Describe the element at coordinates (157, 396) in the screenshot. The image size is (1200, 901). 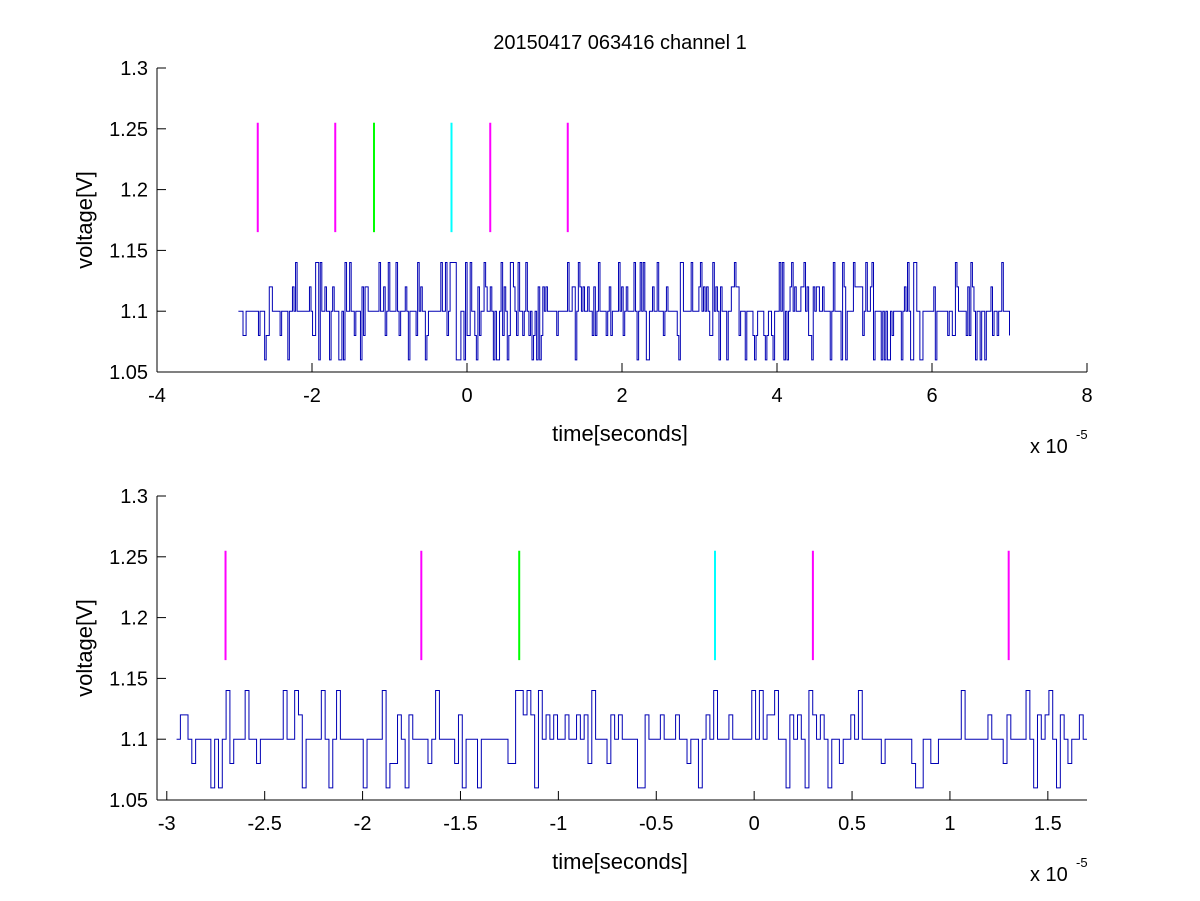
I see `x-tick-label: -4` at that location.